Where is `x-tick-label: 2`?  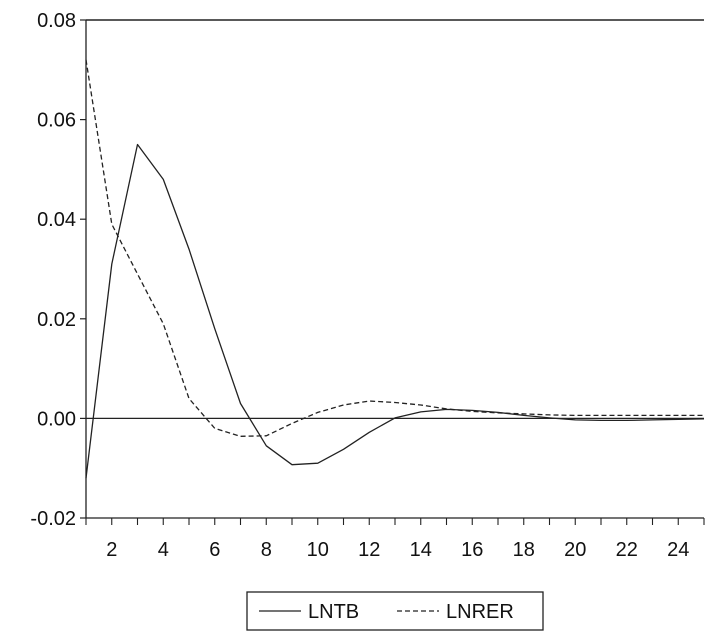 x-tick-label: 2 is located at coordinates (111, 550).